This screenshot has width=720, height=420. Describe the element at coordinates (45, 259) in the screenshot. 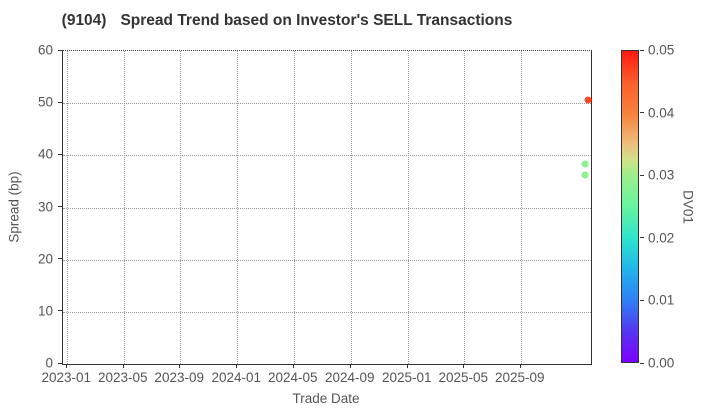

I see `y-tick-label: 20` at that location.